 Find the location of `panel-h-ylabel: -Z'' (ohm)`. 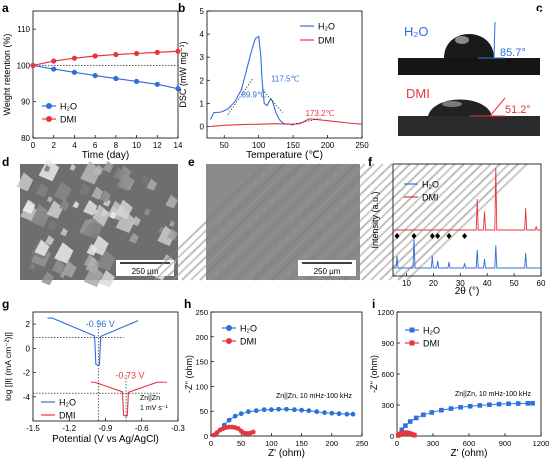

panel-h-ylabel: -Z'' (ohm) is located at coordinates (189, 374).